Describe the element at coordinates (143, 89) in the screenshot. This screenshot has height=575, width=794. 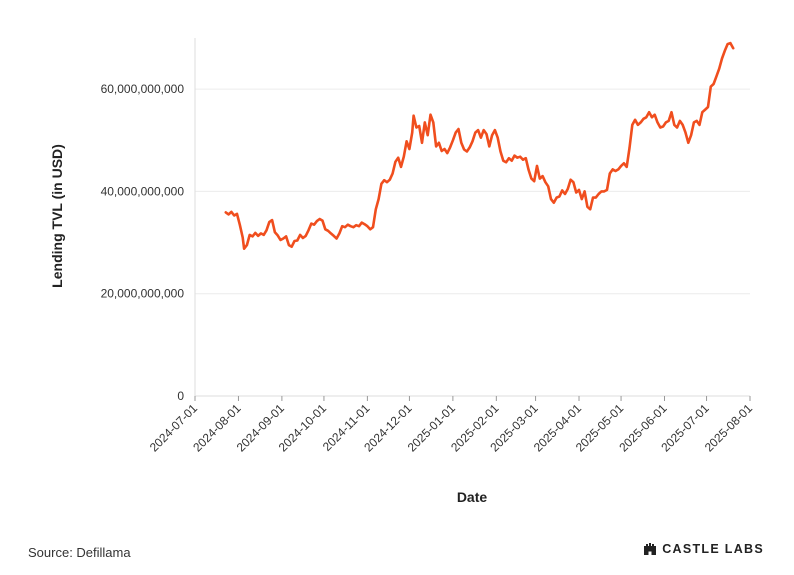
I see `y-tick-label: 60,000,000,000` at that location.